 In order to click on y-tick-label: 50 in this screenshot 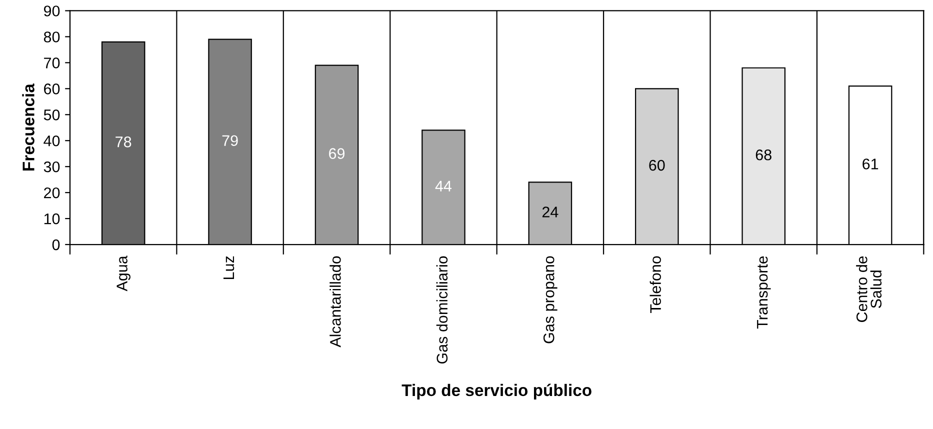, I will do `click(52, 115)`.